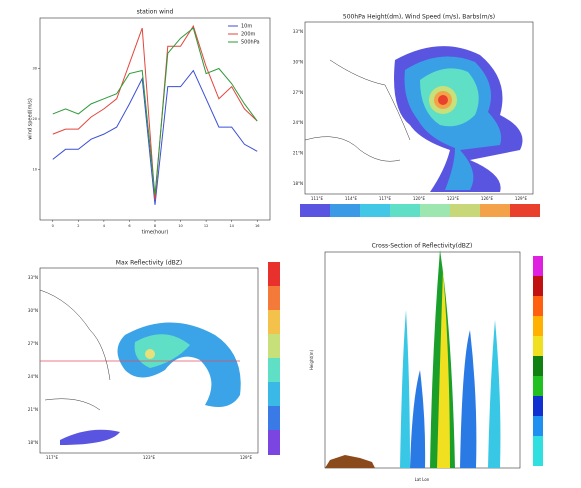 This screenshot has width=581, height=488. Describe the element at coordinates (246, 27) in the screenshot. I see `legend-label: 10m` at that location.